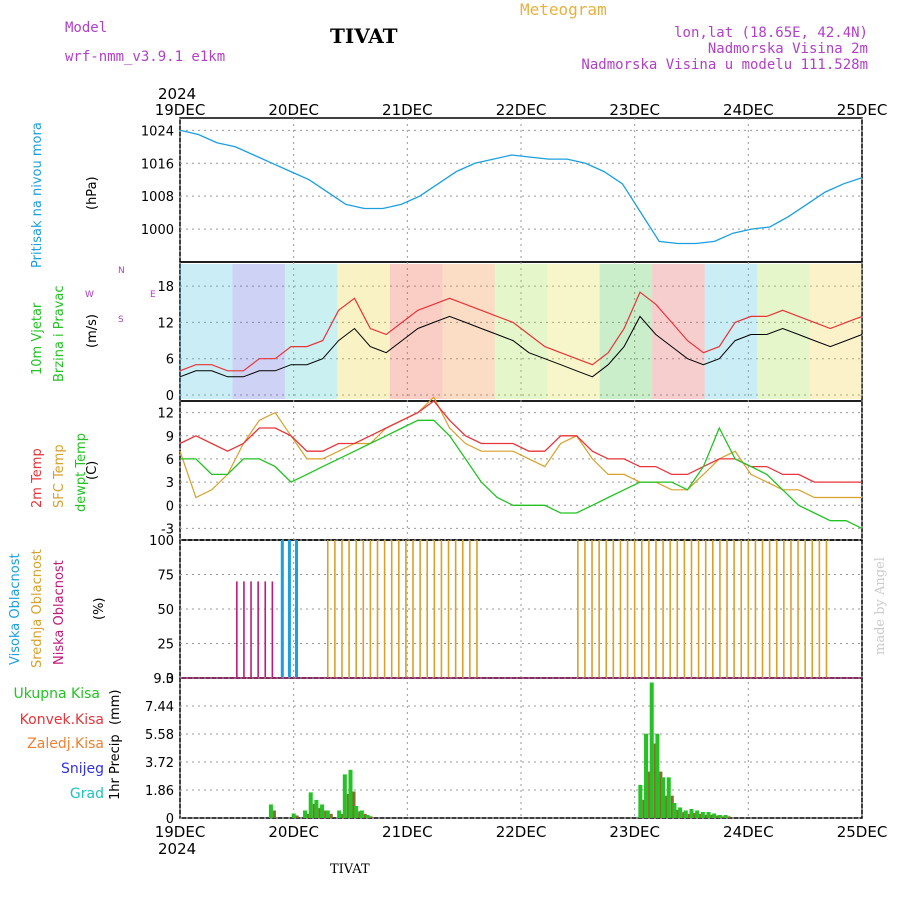 The width and height of the screenshot is (900, 900). I want to click on wind-ylabel2: Brzina i Pravac, so click(59, 333).